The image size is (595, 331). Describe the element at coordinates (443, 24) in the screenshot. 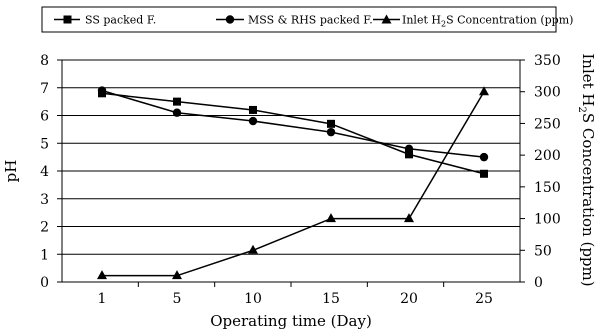

I see `legend-subscript: 2` at that location.